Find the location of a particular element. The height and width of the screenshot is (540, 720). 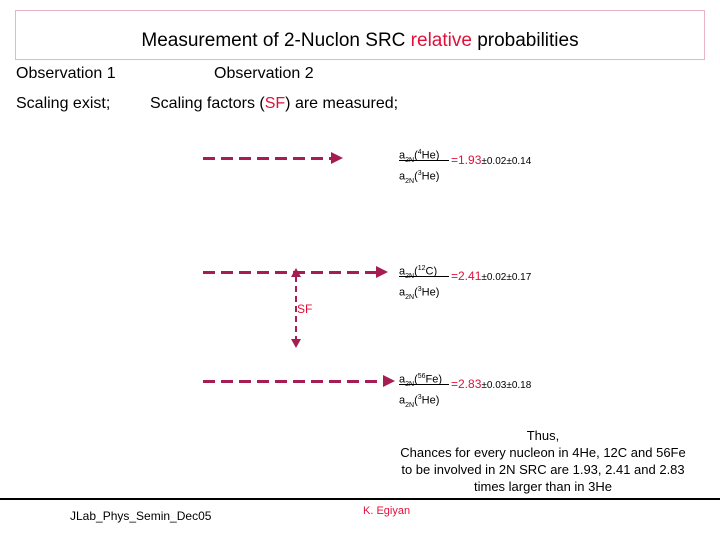

sf-double-arrow is located at coordinates (296, 308).